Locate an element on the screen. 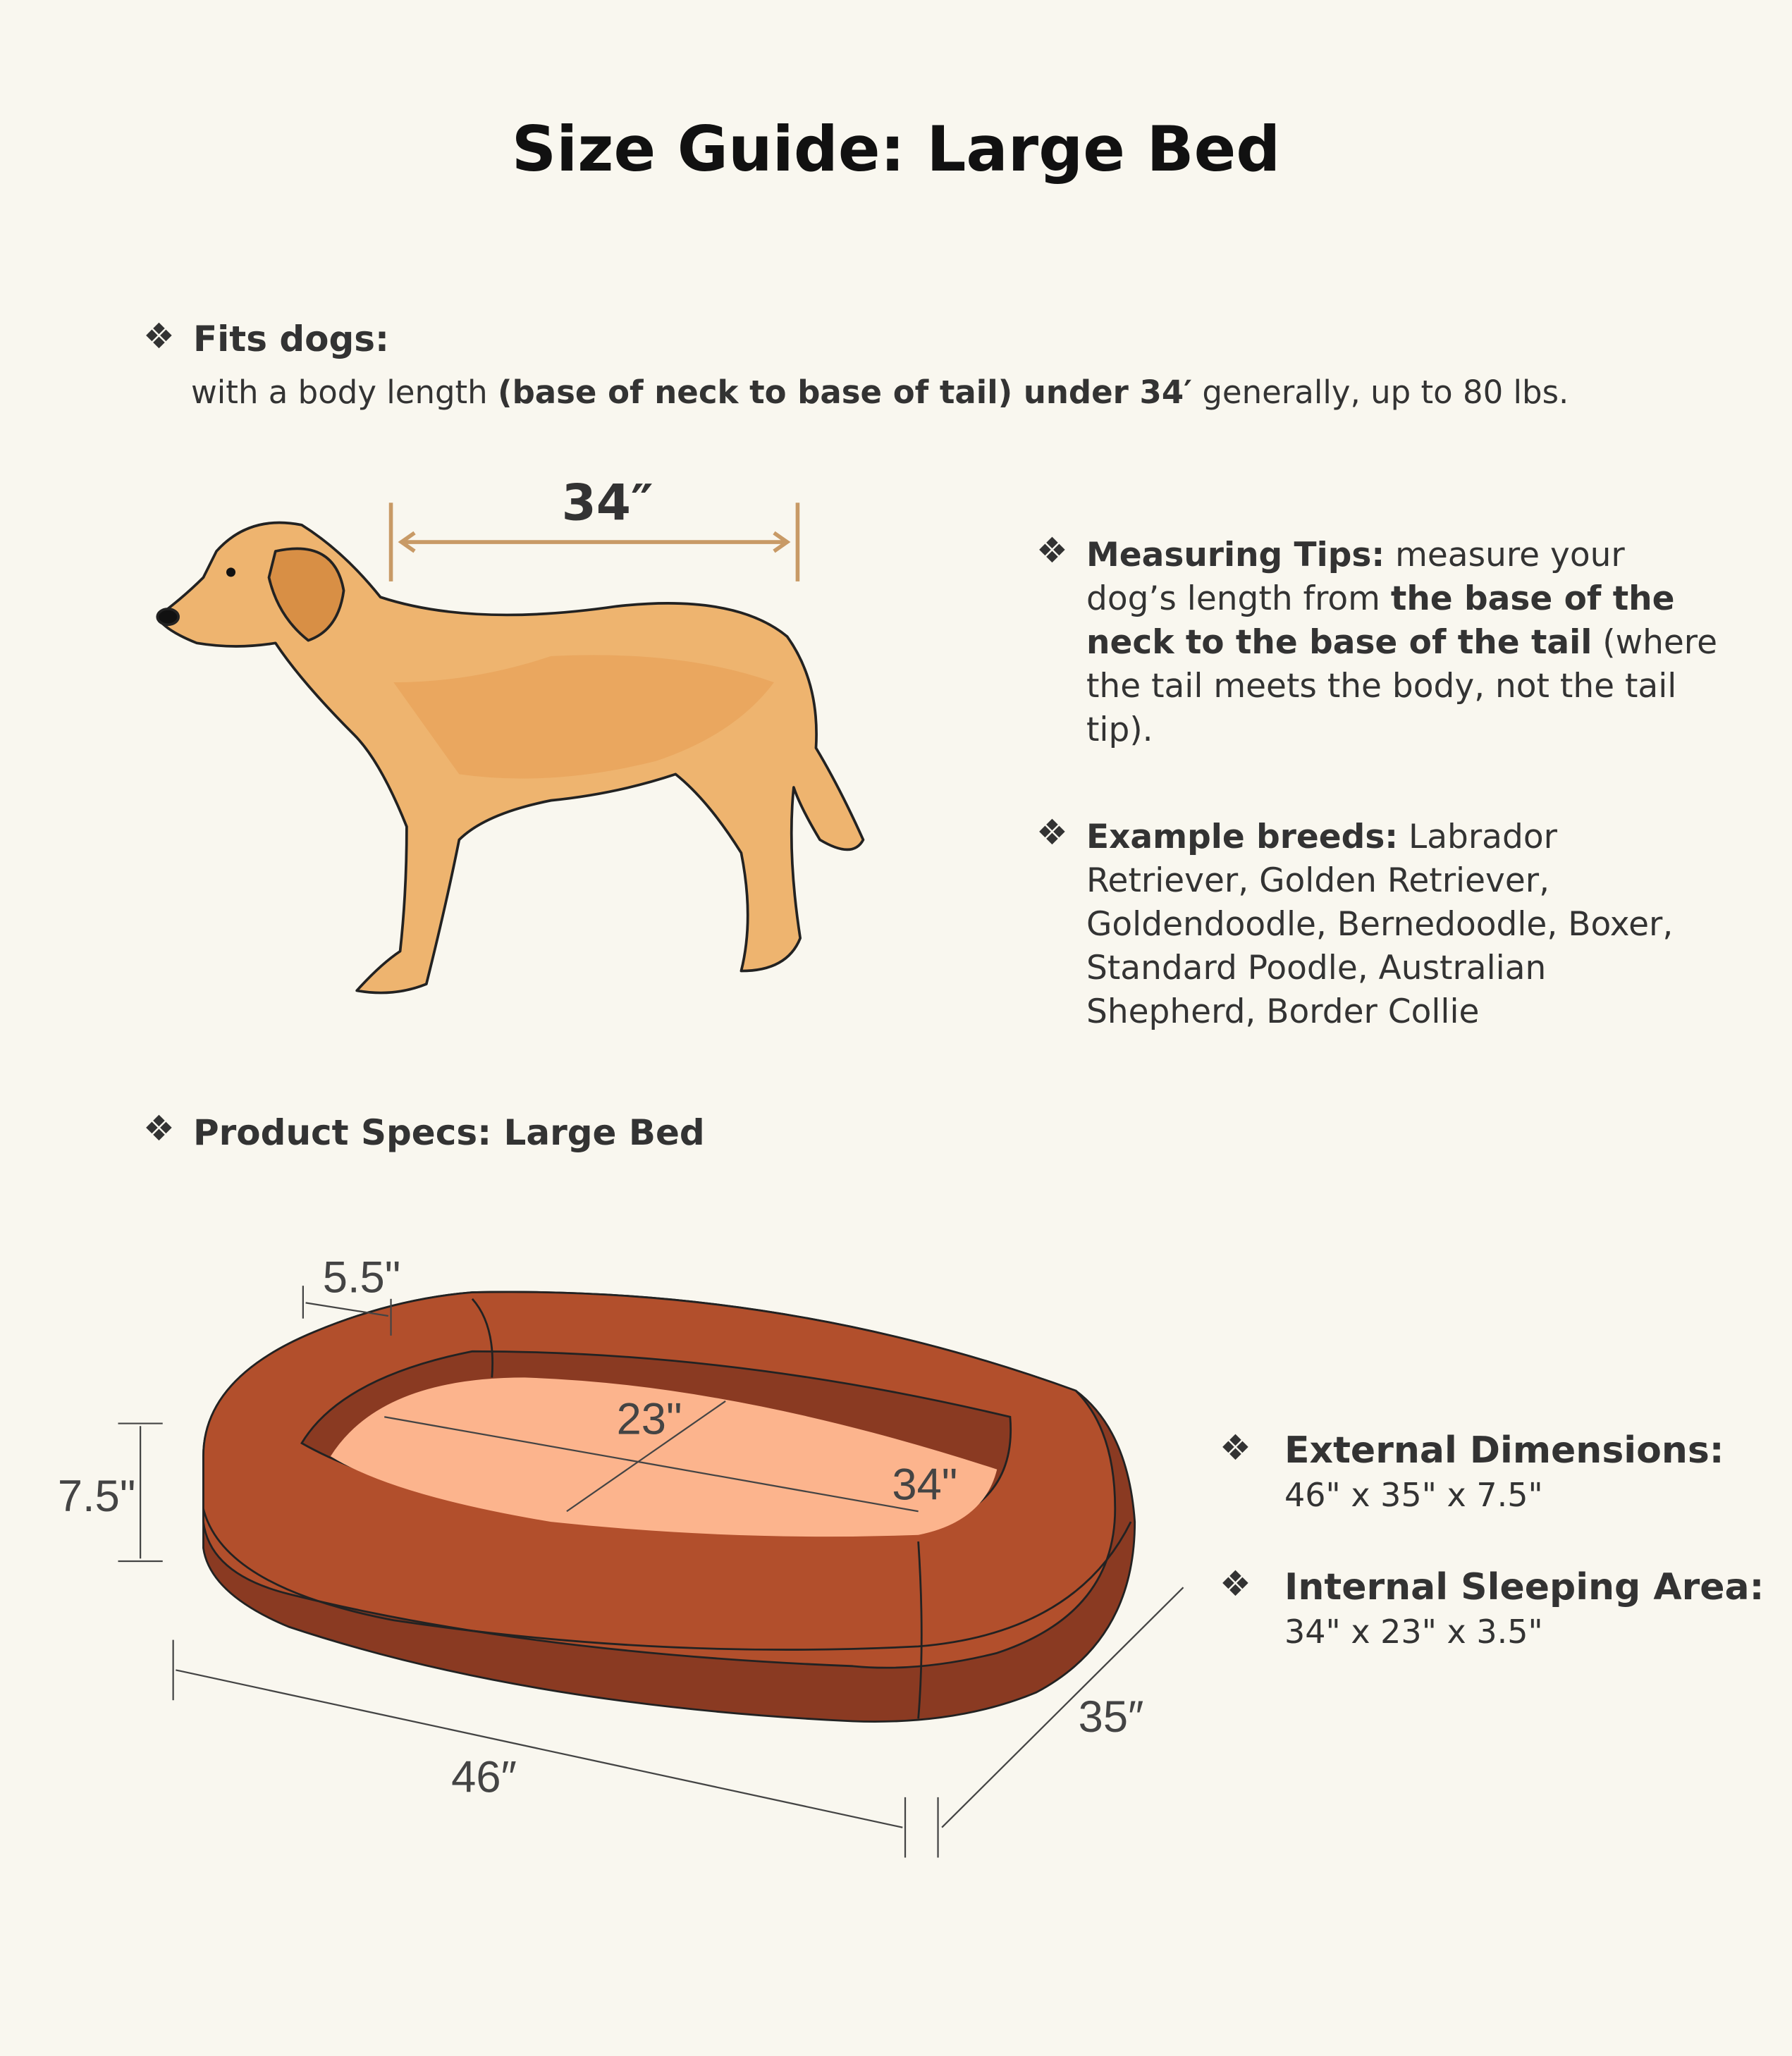  fits-text-post: generally, up to 80 lbs. is located at coordinates (1380, 392).